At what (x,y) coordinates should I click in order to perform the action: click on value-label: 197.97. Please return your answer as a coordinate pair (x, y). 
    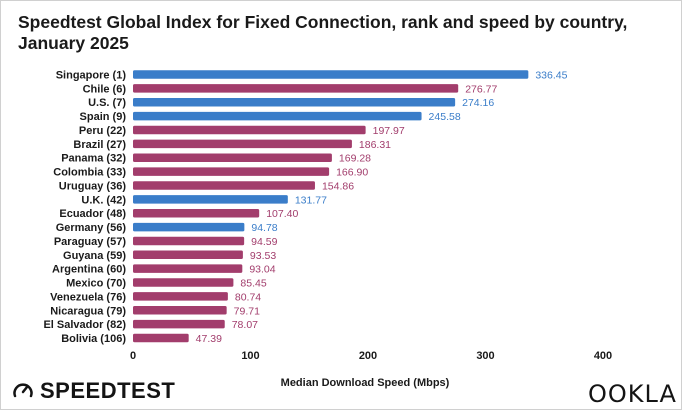
    Looking at the image, I should click on (389, 131).